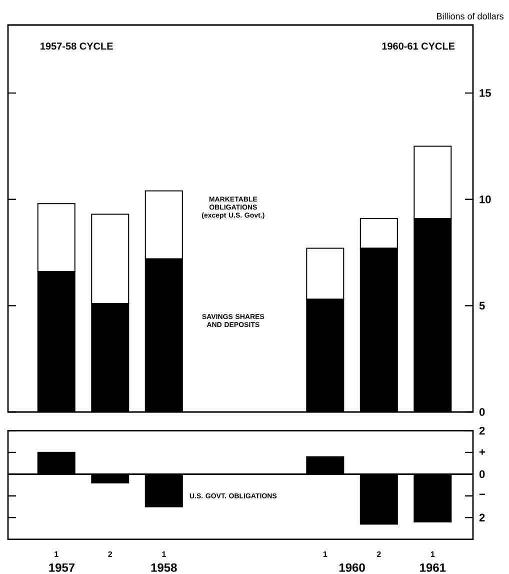 This screenshot has width=509, height=574. Describe the element at coordinates (482, 306) in the screenshot. I see `y-tick-label: 5` at that location.